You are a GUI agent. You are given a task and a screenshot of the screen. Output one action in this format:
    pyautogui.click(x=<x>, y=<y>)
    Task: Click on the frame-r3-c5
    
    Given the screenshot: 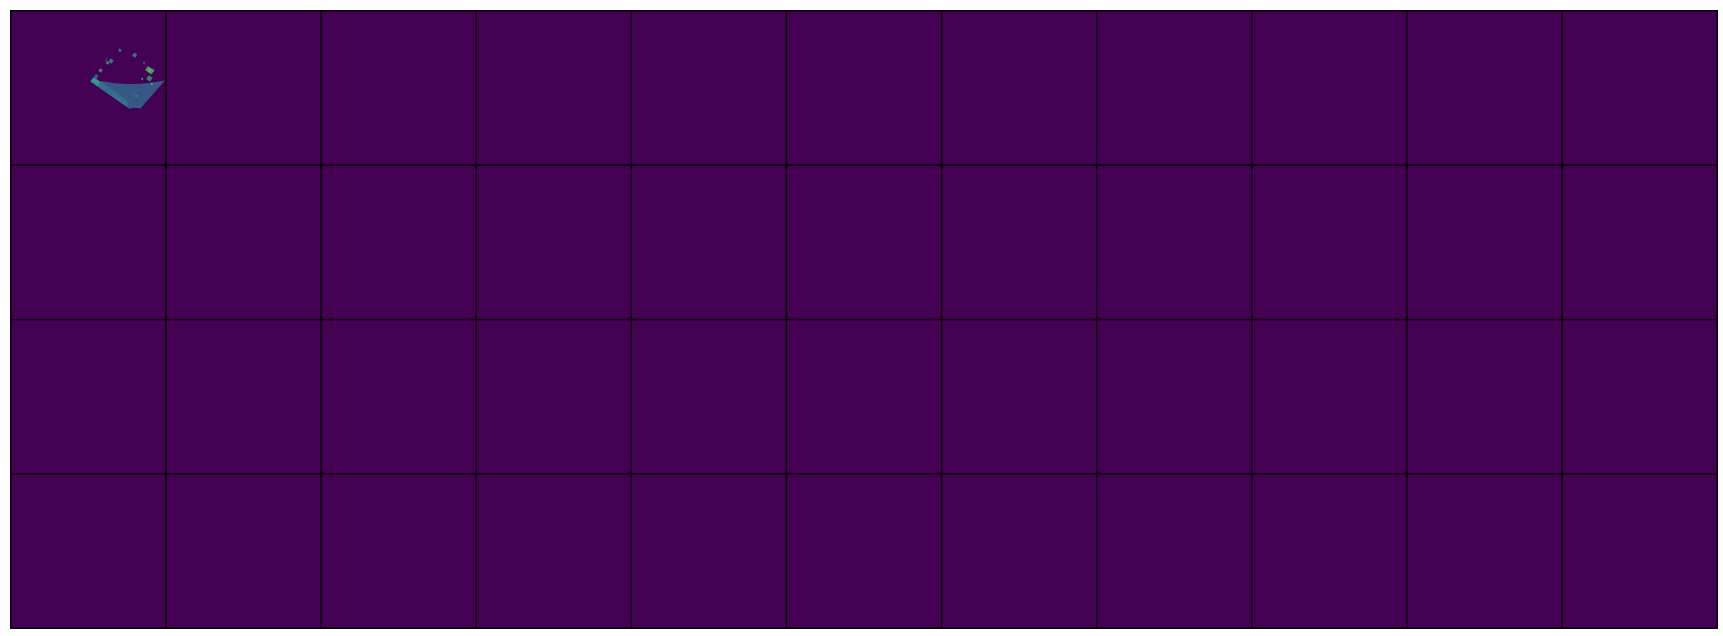 What is the action you would take?
    pyautogui.click(x=864, y=551)
    